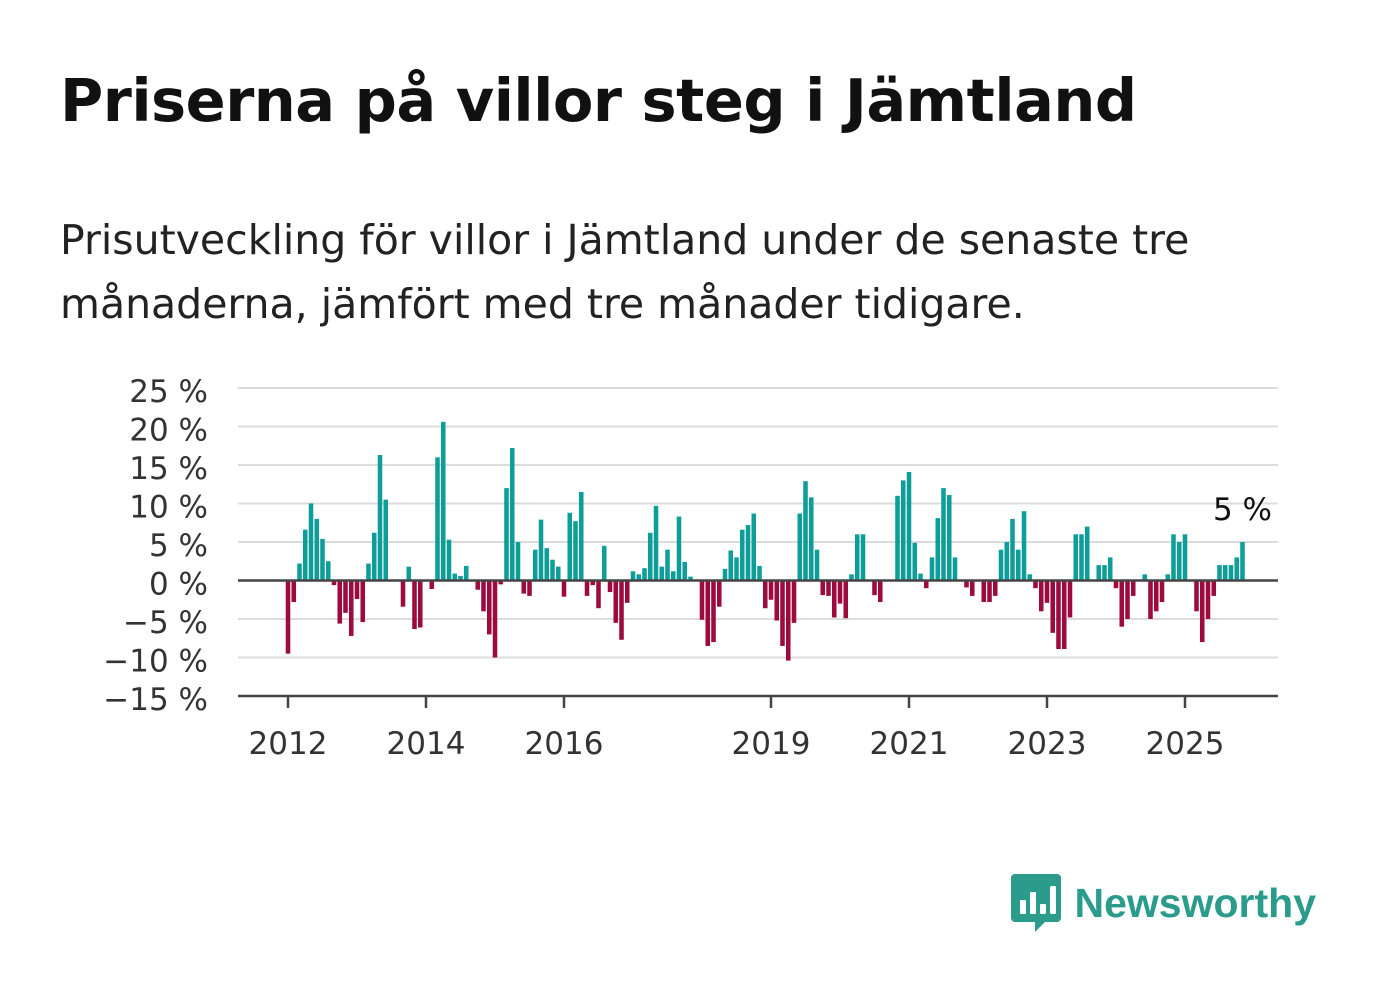 The height and width of the screenshot is (999, 1382). What do you see at coordinates (168, 431) in the screenshot?
I see `y-tick-label: 20 %` at bounding box center [168, 431].